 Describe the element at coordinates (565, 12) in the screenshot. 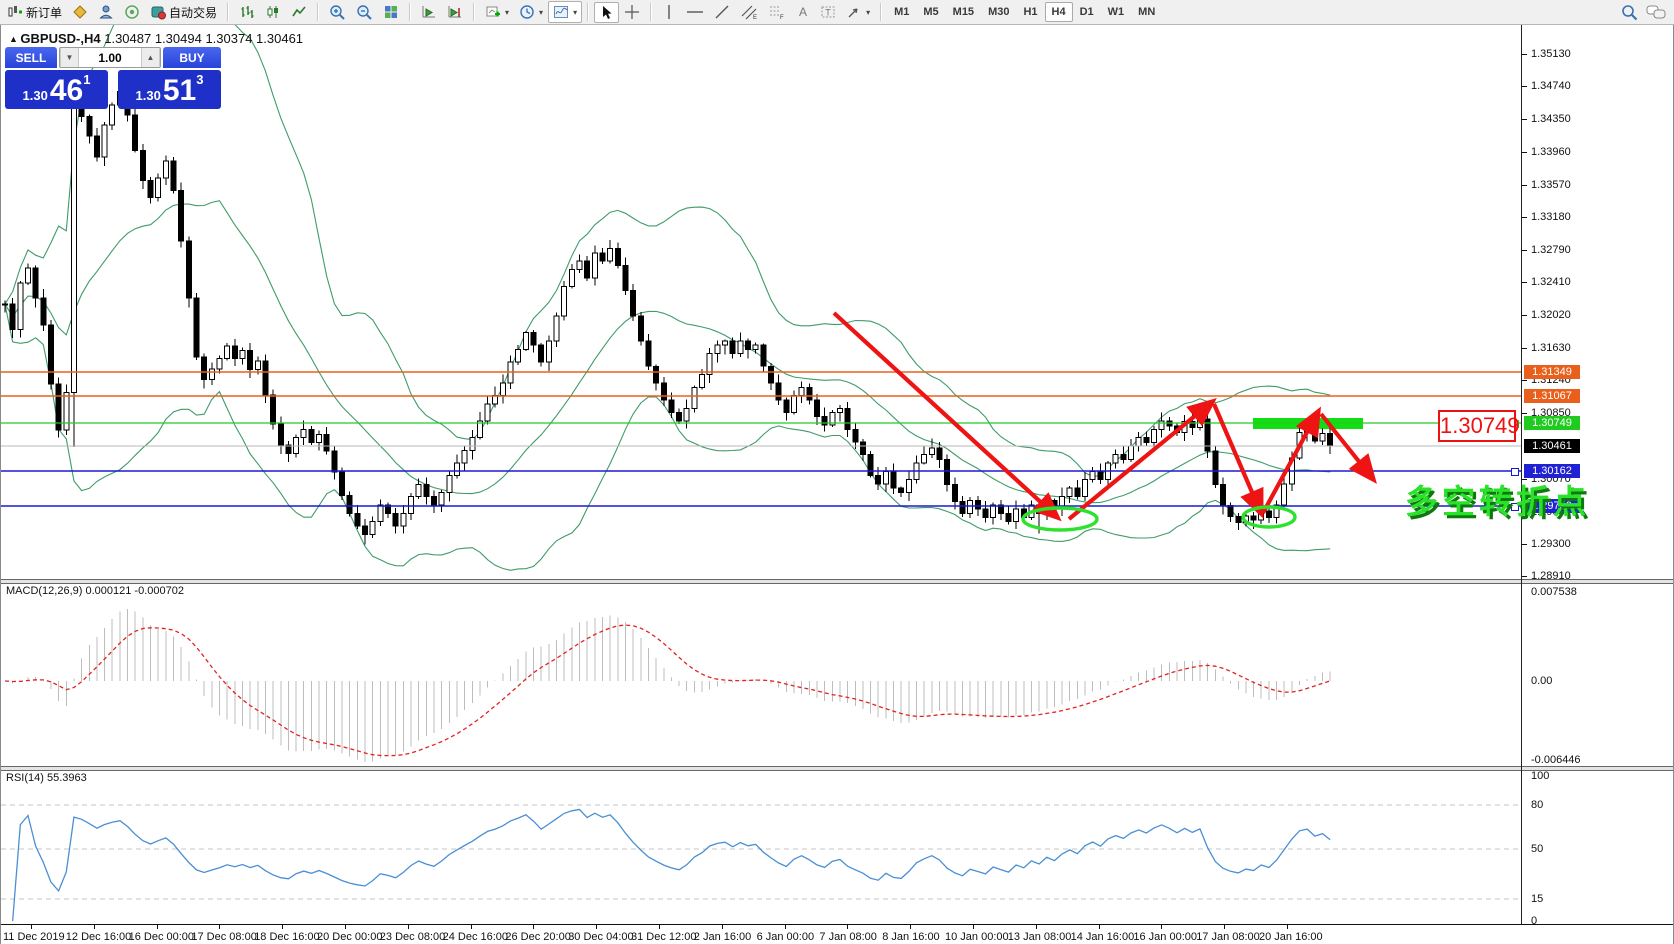

I see `indicators-button: ▾` at that location.